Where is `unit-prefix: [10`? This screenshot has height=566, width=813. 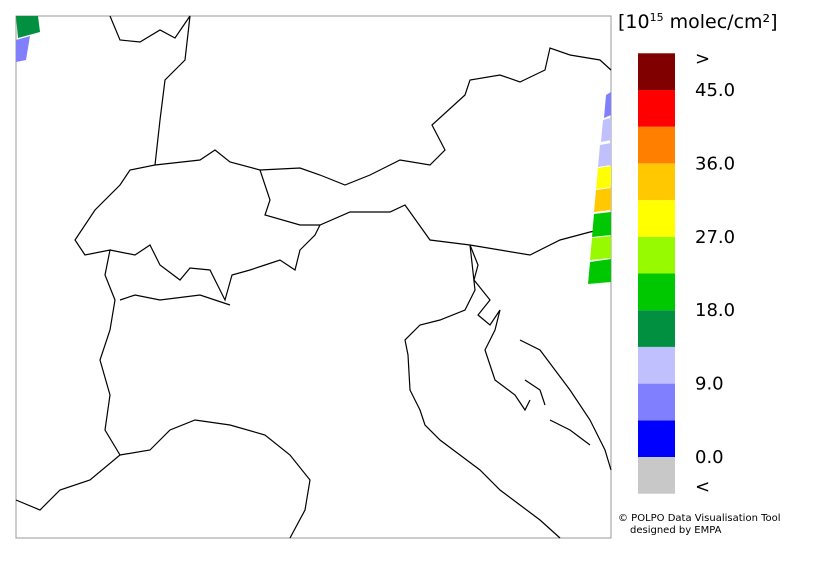 unit-prefix: [10 is located at coordinates (634, 22).